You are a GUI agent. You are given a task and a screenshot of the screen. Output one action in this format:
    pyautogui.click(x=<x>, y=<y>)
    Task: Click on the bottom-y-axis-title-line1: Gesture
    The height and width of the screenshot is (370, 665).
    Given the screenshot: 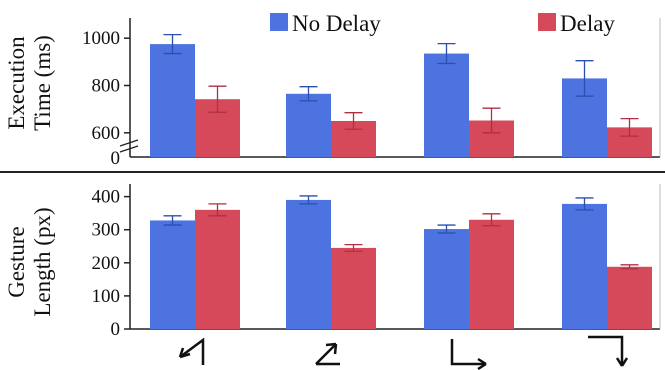 What is the action you would take?
    pyautogui.click(x=16, y=262)
    